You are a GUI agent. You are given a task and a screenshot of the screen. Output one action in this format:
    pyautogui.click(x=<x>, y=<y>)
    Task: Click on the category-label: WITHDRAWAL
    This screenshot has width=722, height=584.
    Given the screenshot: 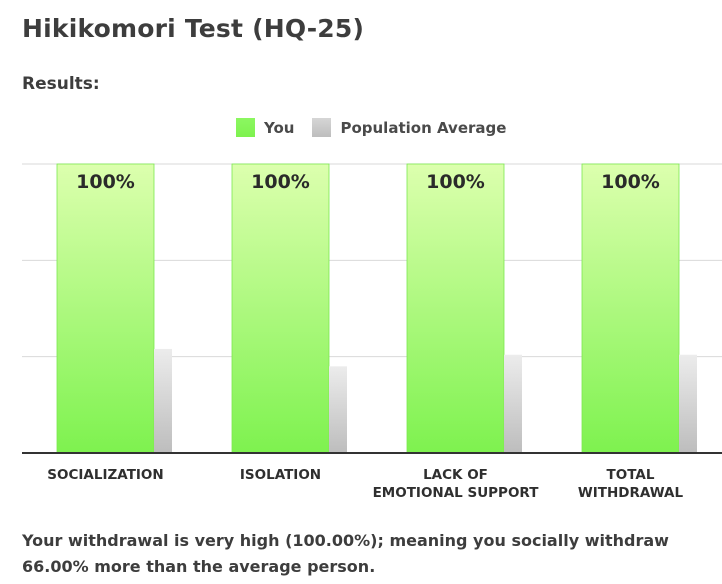 What is the action you would take?
    pyautogui.click(x=631, y=493)
    